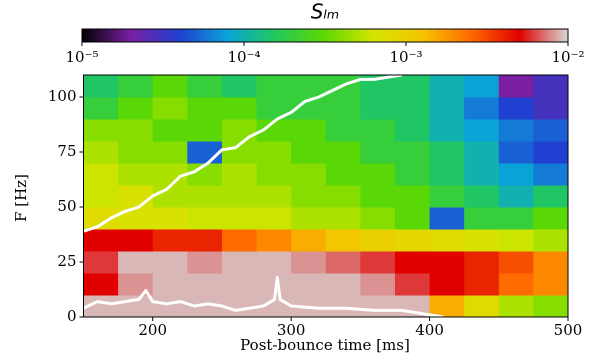 Image resolution: width=598 pixels, height=359 pixels. I want to click on colorbar-tick-label: 10⁻², so click(567, 57).